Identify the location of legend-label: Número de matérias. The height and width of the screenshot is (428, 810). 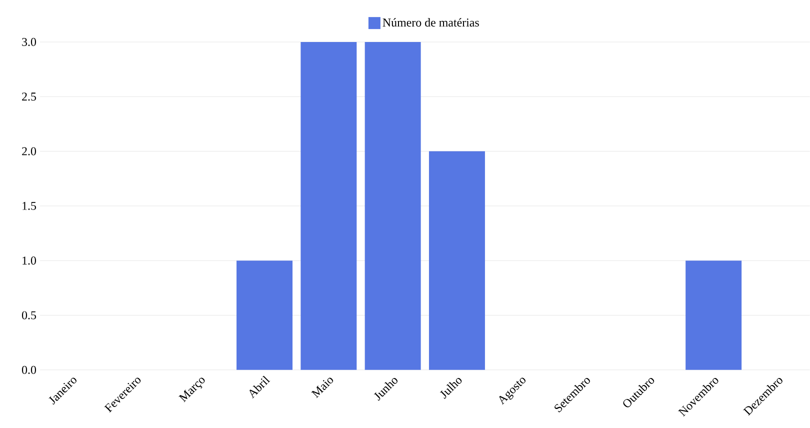
(430, 22).